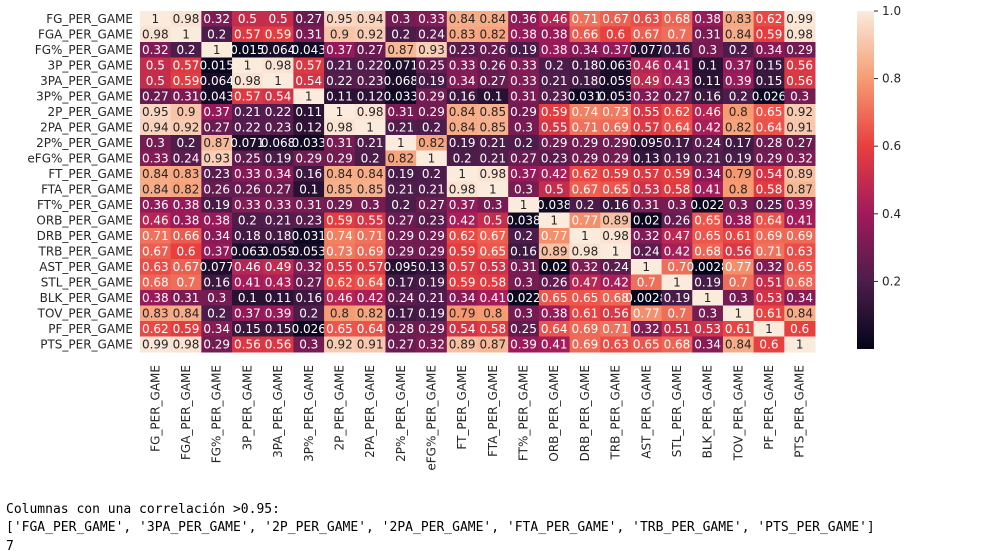 The image size is (1005, 558). Describe the element at coordinates (339, 220) in the screenshot. I see `cell-label: 0.59` at that location.